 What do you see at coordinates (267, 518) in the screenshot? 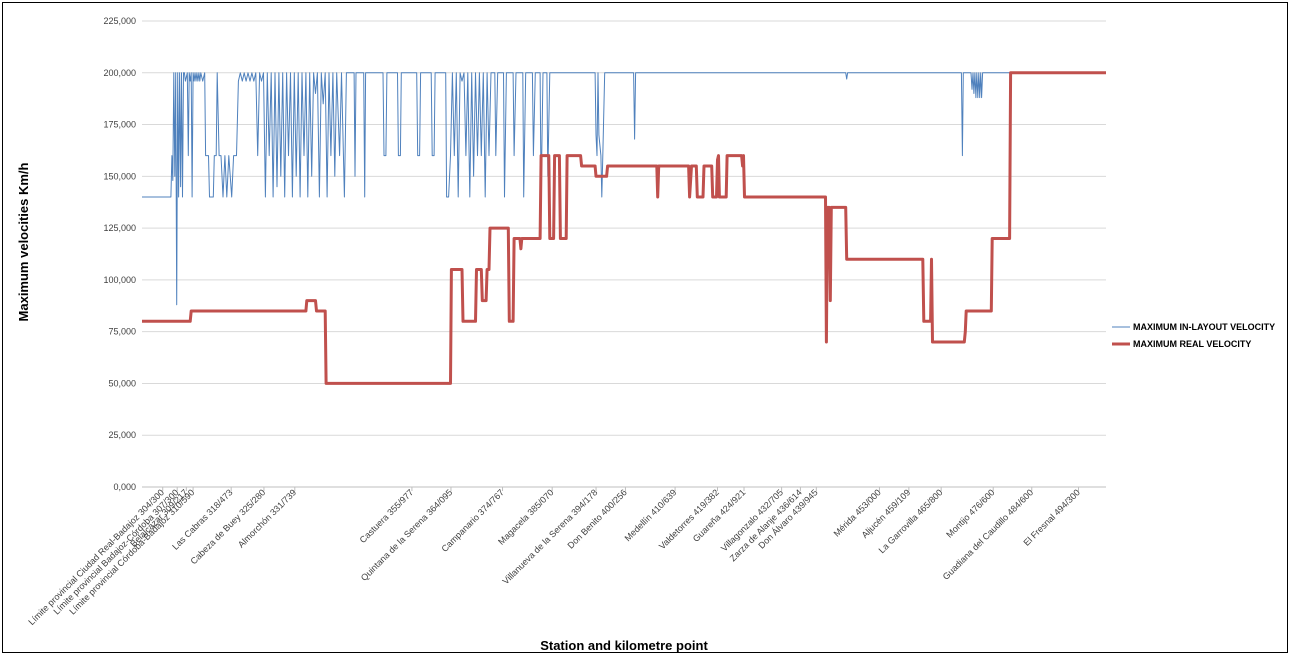
I see `x-tick-label: Almorchón 331/739` at bounding box center [267, 518].